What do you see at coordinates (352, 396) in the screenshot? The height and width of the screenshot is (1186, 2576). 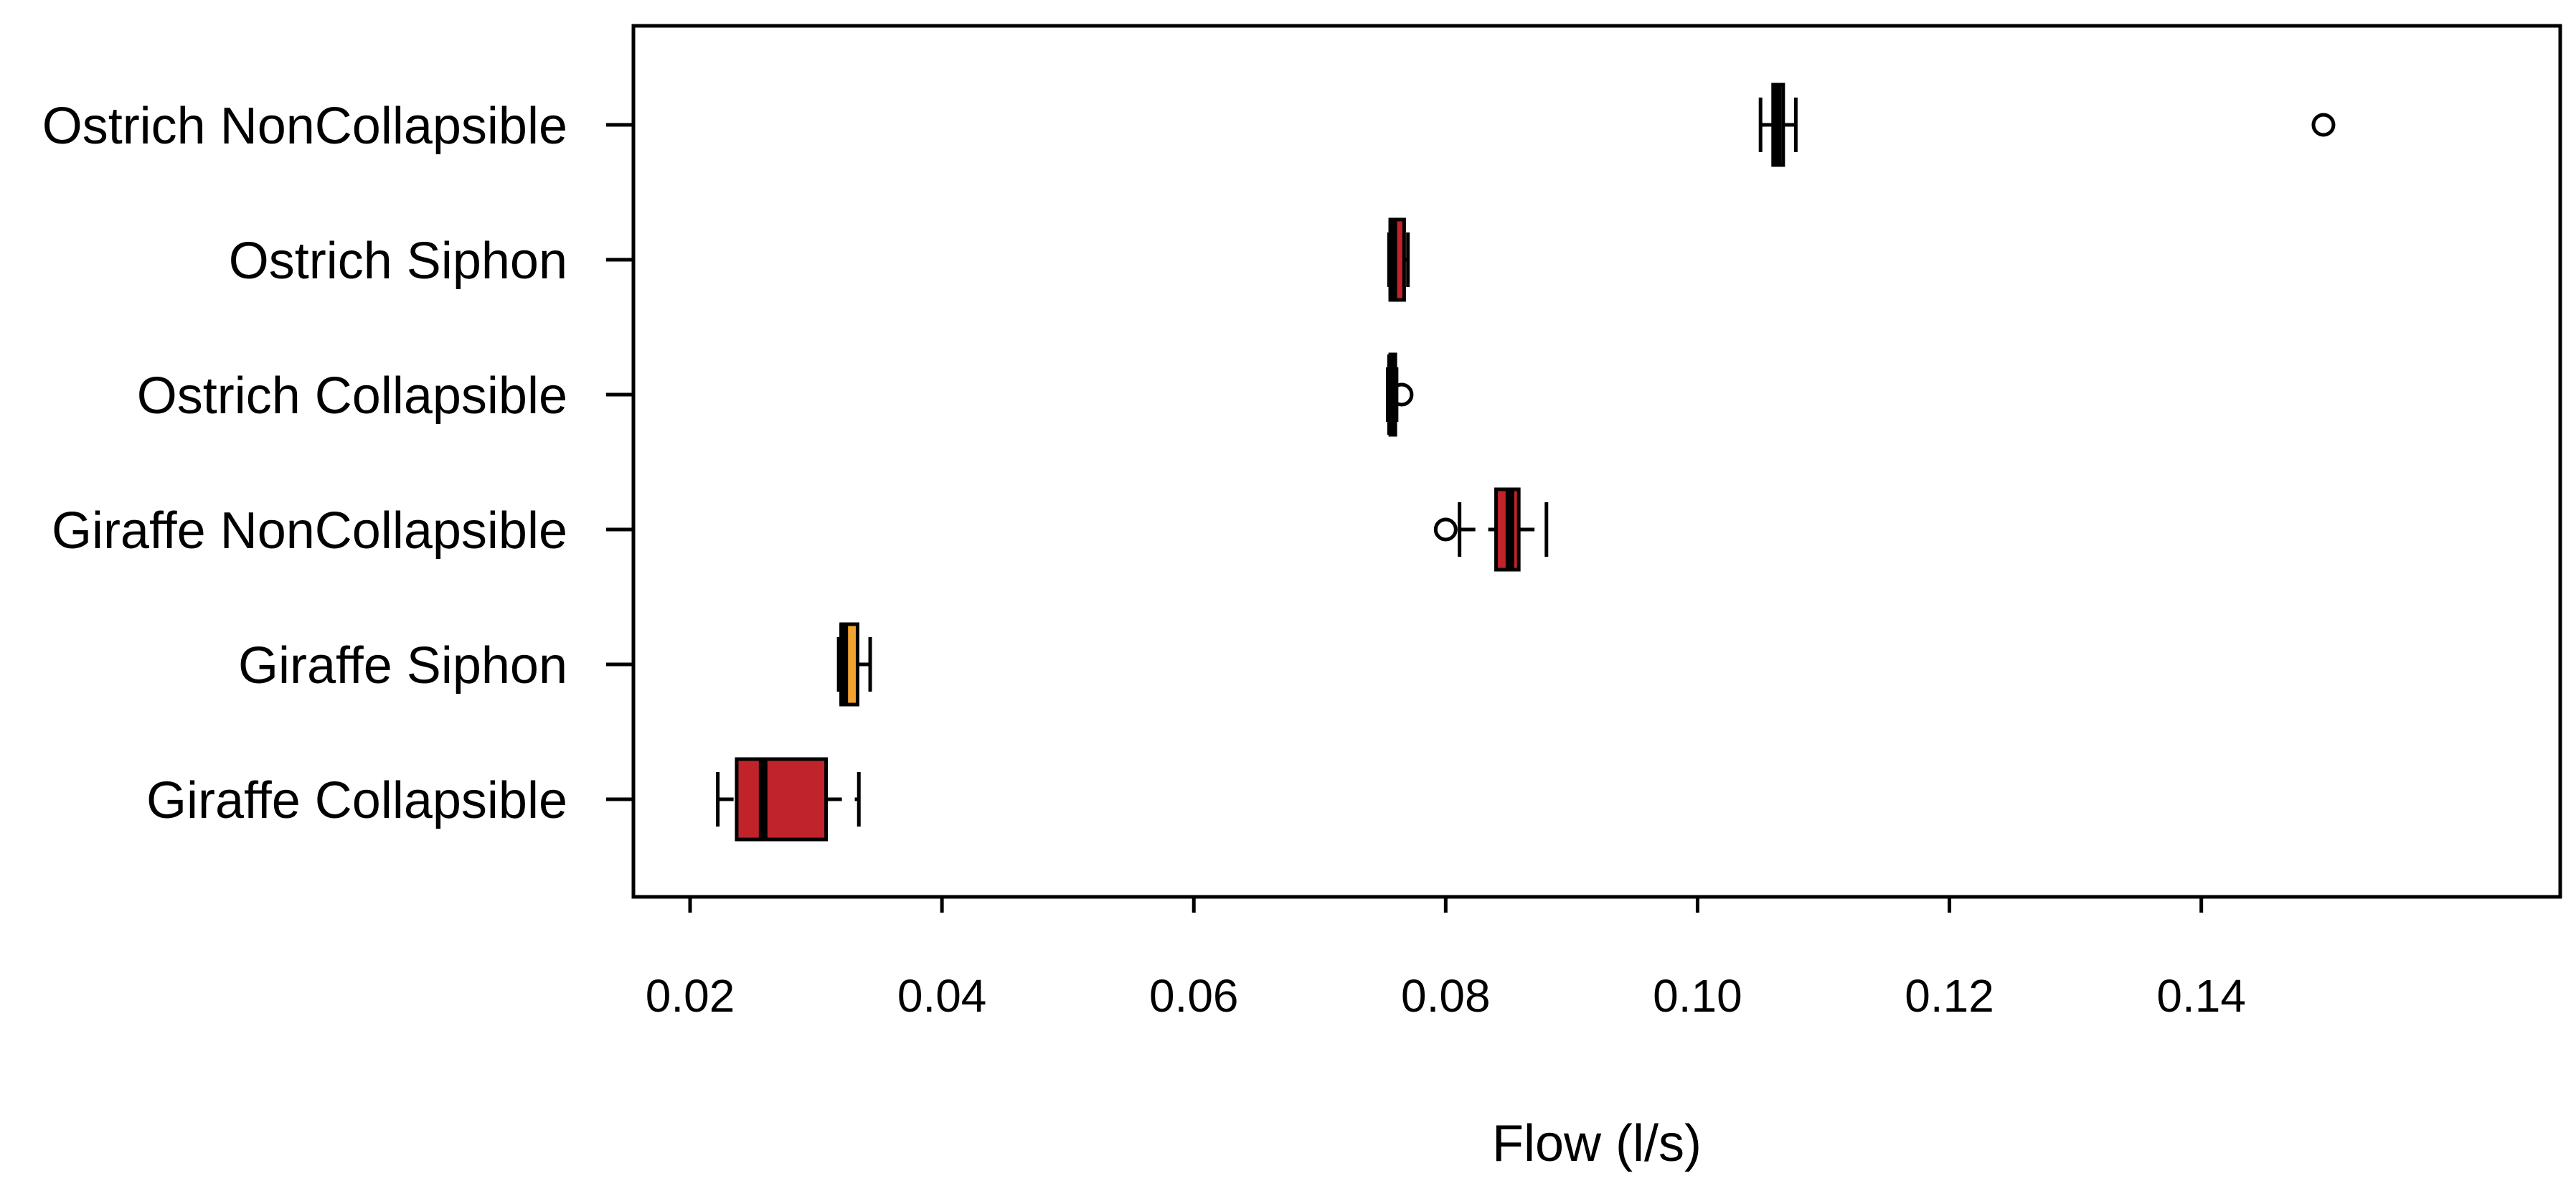 I see `category-label: Ostrich Collapsible` at bounding box center [352, 396].